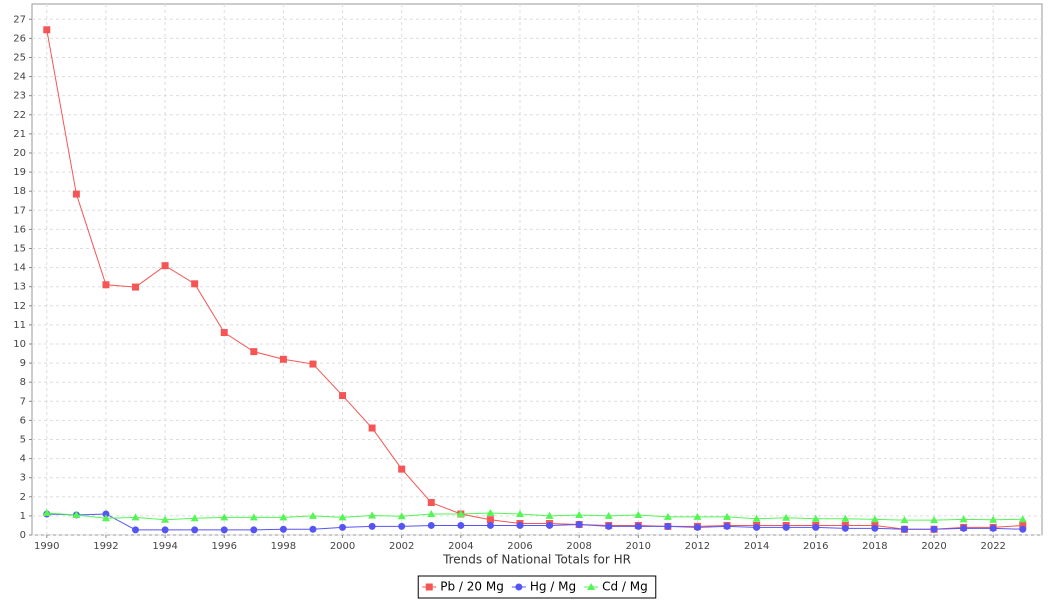 The height and width of the screenshot is (600, 1050). Describe the element at coordinates (105, 546) in the screenshot. I see `x-tick-label: 1992` at that location.